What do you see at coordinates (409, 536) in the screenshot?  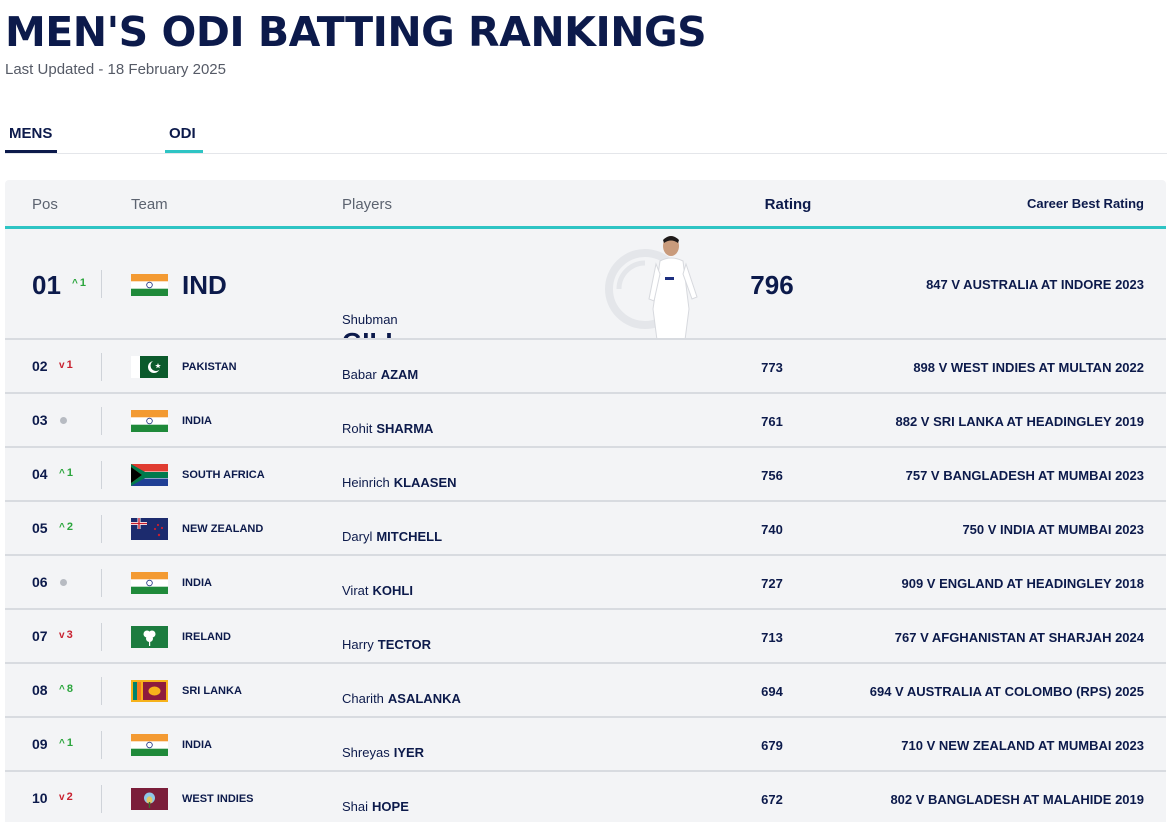 I see `player-last-name: MITCHELL` at bounding box center [409, 536].